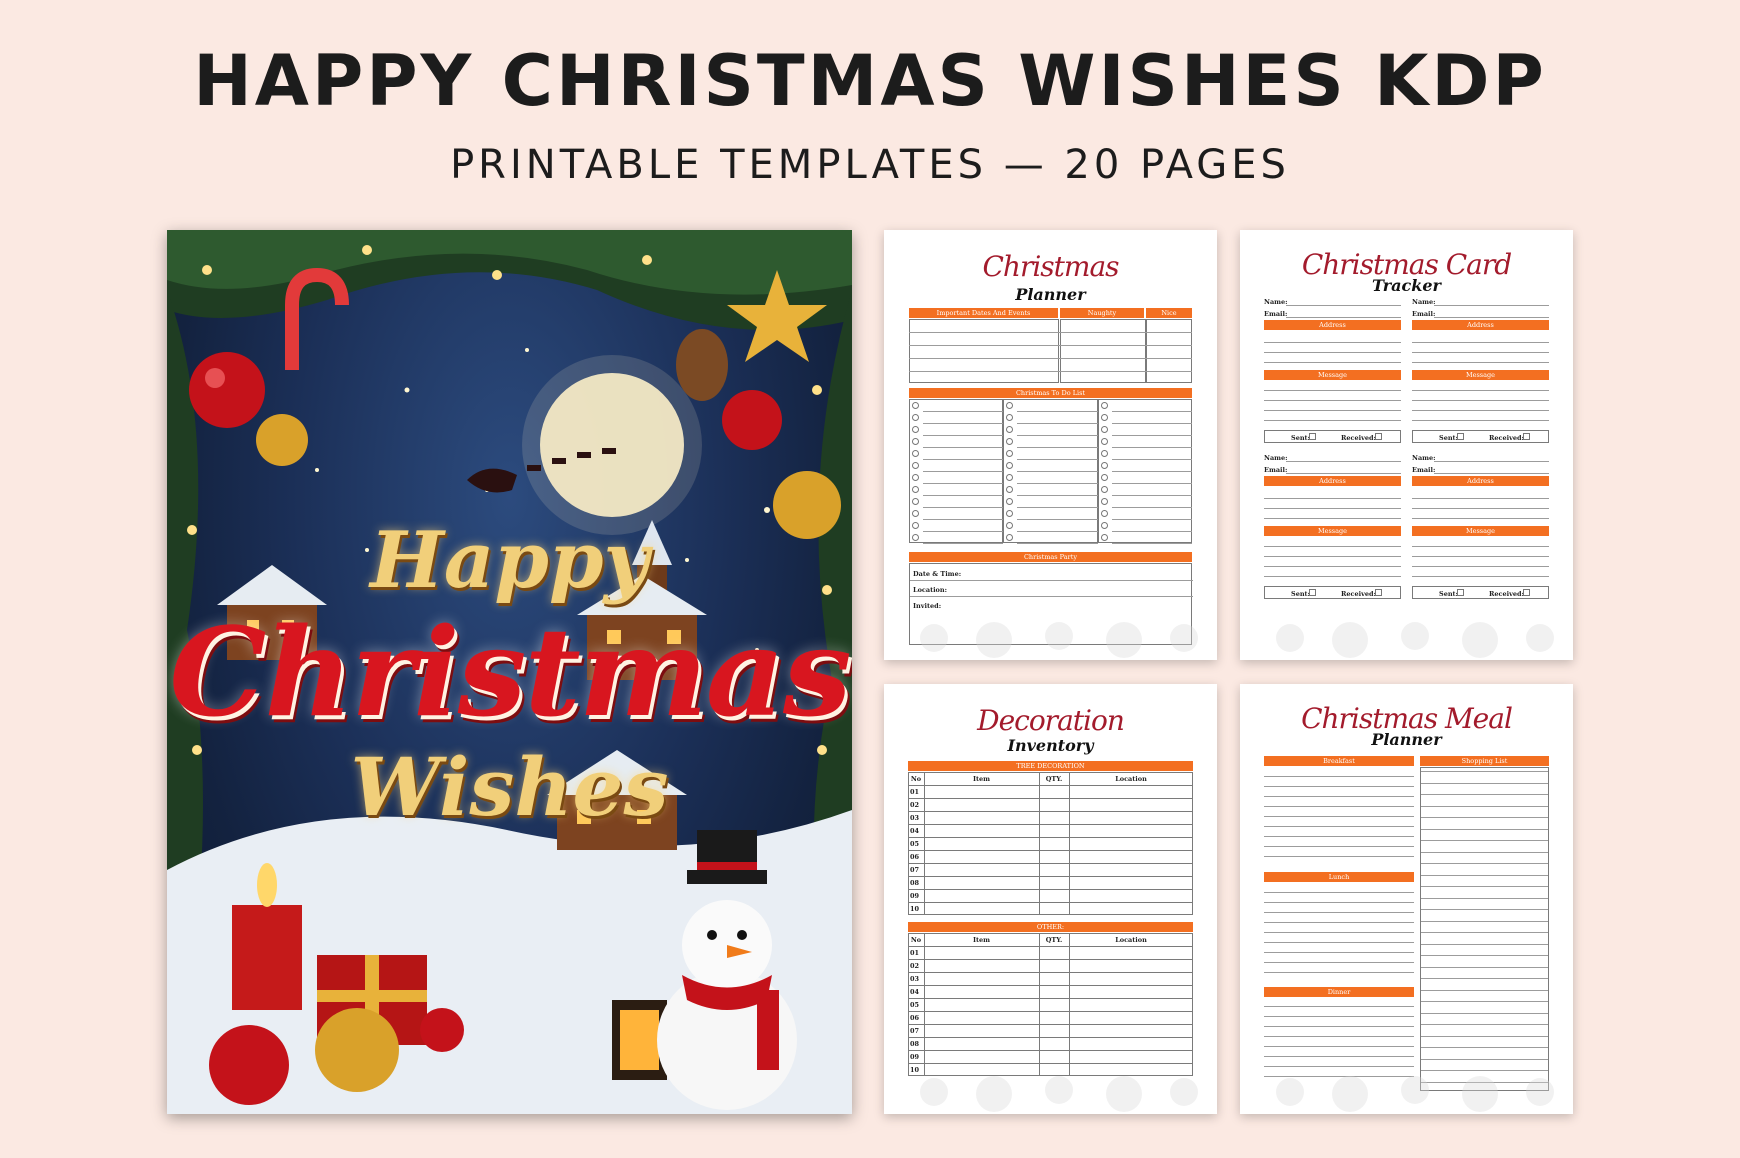 The width and height of the screenshot is (1740, 1158). Describe the element at coordinates (915, 1057) in the screenshot. I see `deco-row-number: 09` at that location.